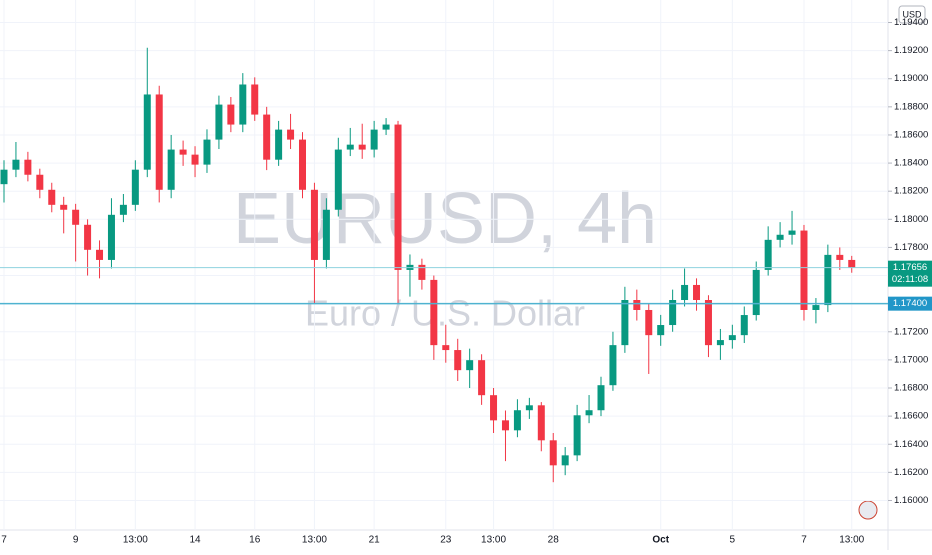 Image resolution: width=932 pixels, height=555 pixels. Describe the element at coordinates (911, 359) in the screenshot. I see `y-tick-label: 1.17000` at that location.